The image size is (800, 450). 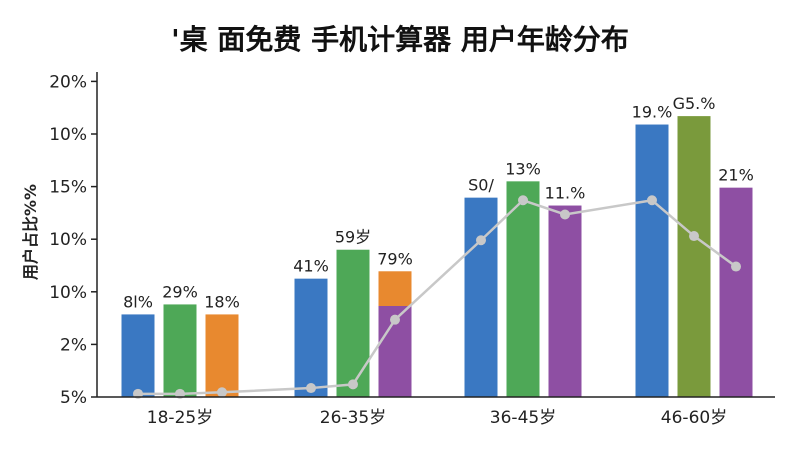 I want to click on x-tick-label: 26-35岁, so click(x=353, y=418).